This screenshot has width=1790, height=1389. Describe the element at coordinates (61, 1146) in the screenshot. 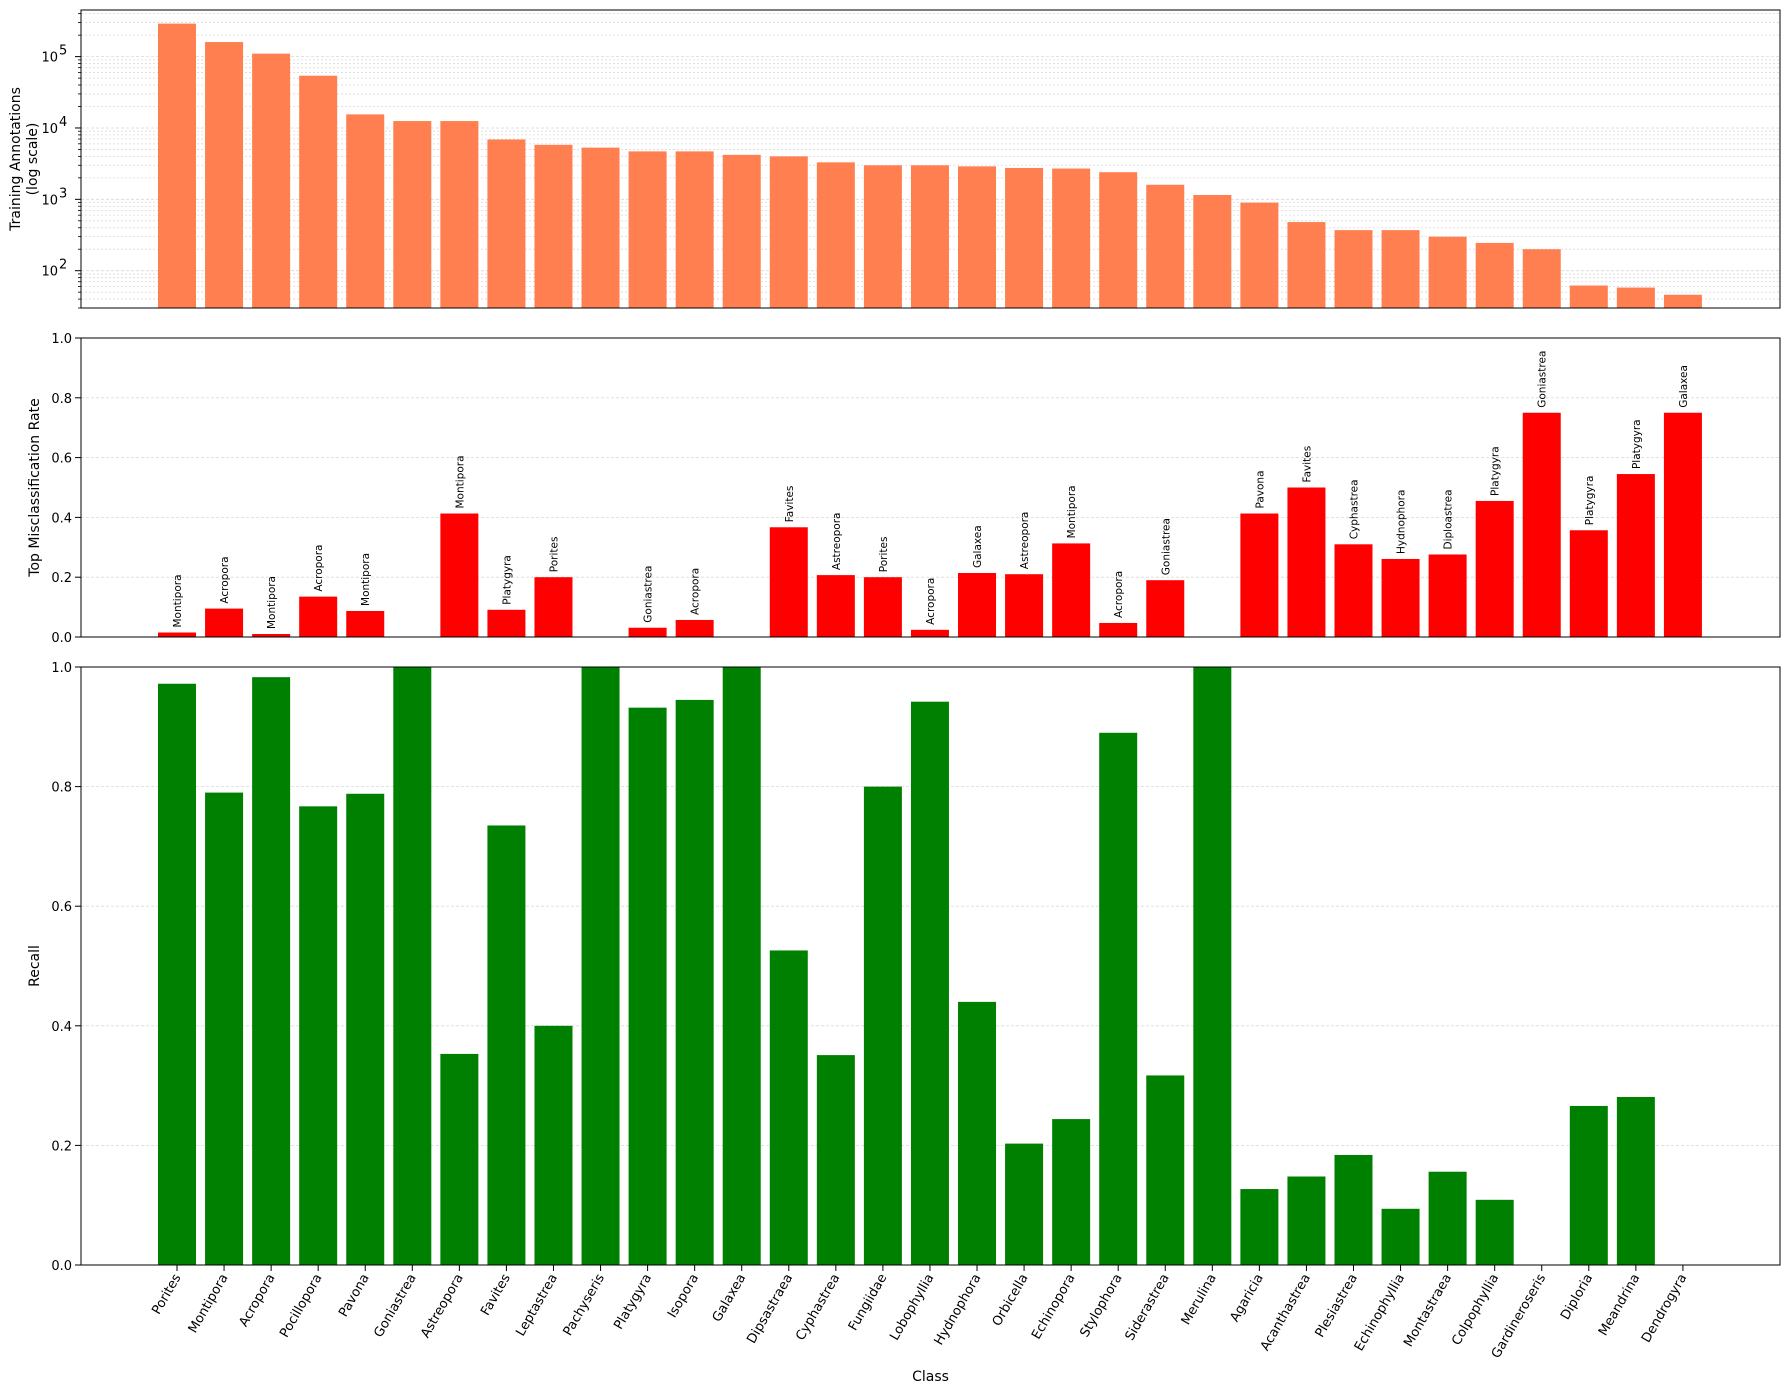

I see `y-tick-label: 0.2` at that location.